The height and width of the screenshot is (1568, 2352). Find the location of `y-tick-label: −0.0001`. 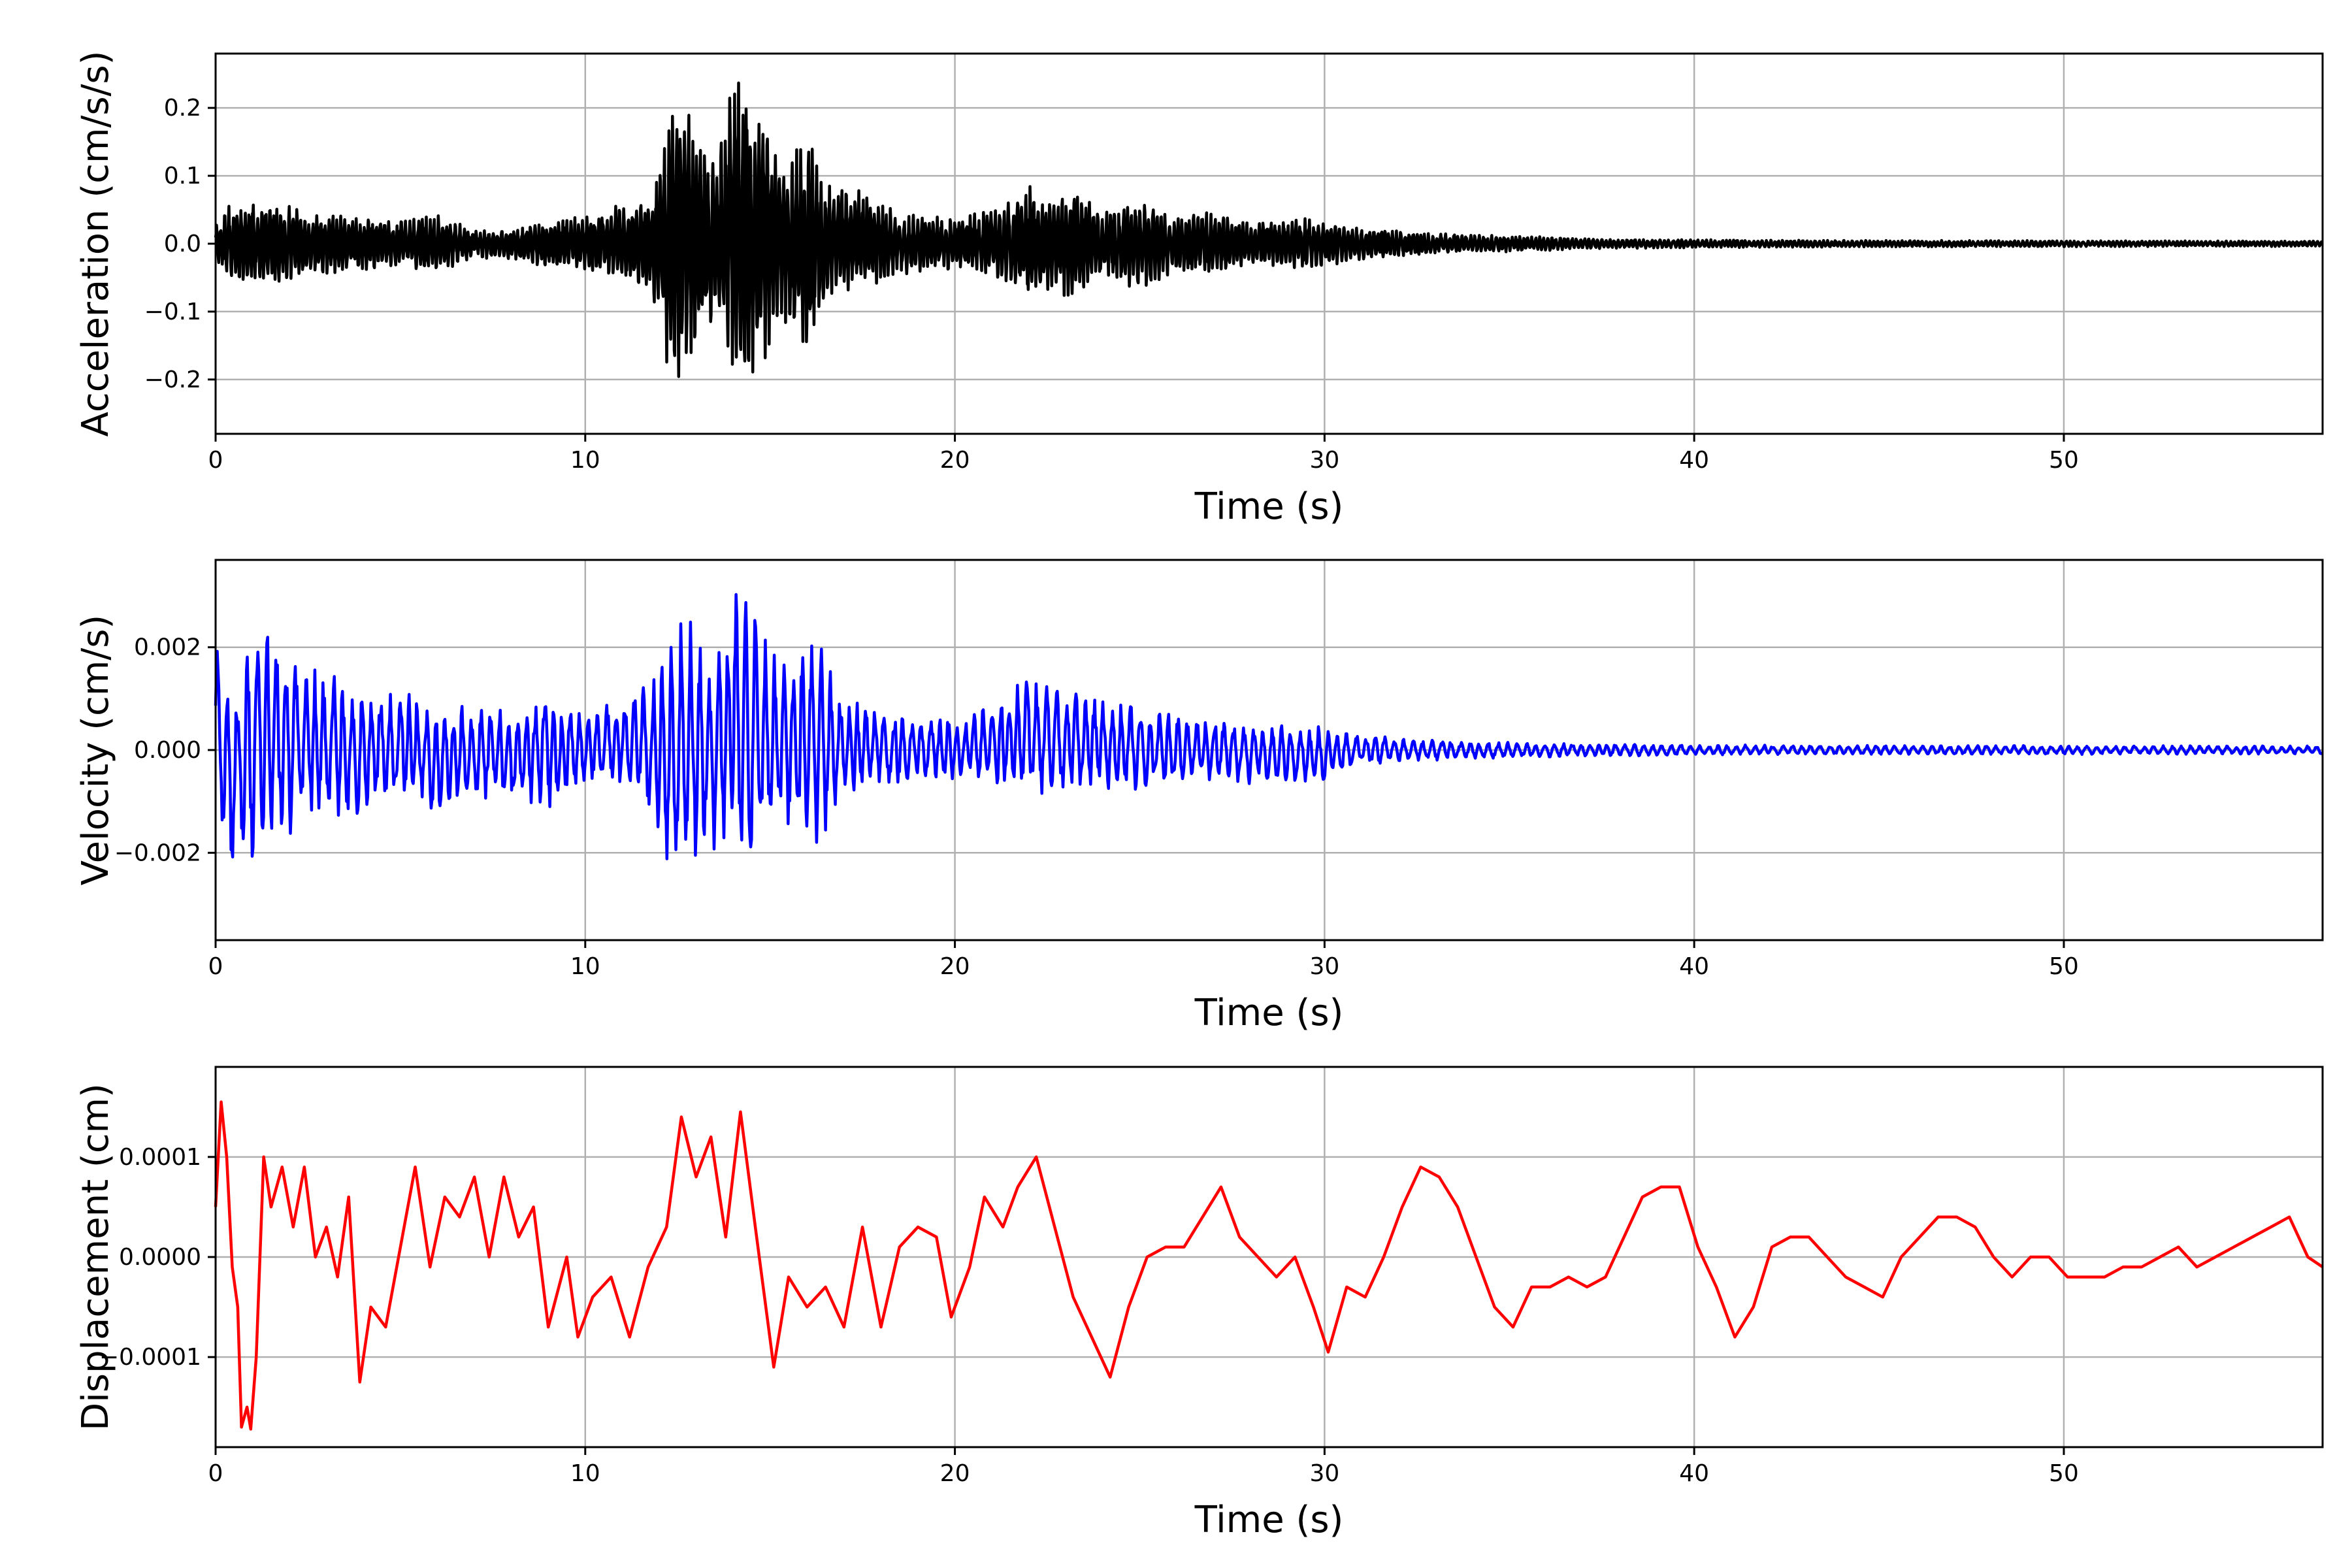

y-tick-label: −0.0001 is located at coordinates (150, 1357).